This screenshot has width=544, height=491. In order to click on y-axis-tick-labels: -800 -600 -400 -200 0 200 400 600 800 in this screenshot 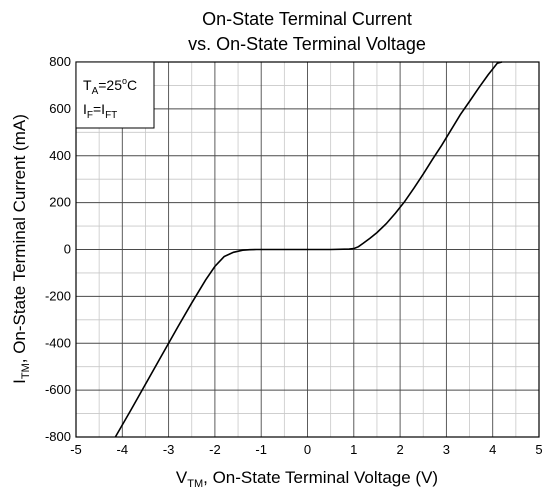, I will do `click(58, 249)`.